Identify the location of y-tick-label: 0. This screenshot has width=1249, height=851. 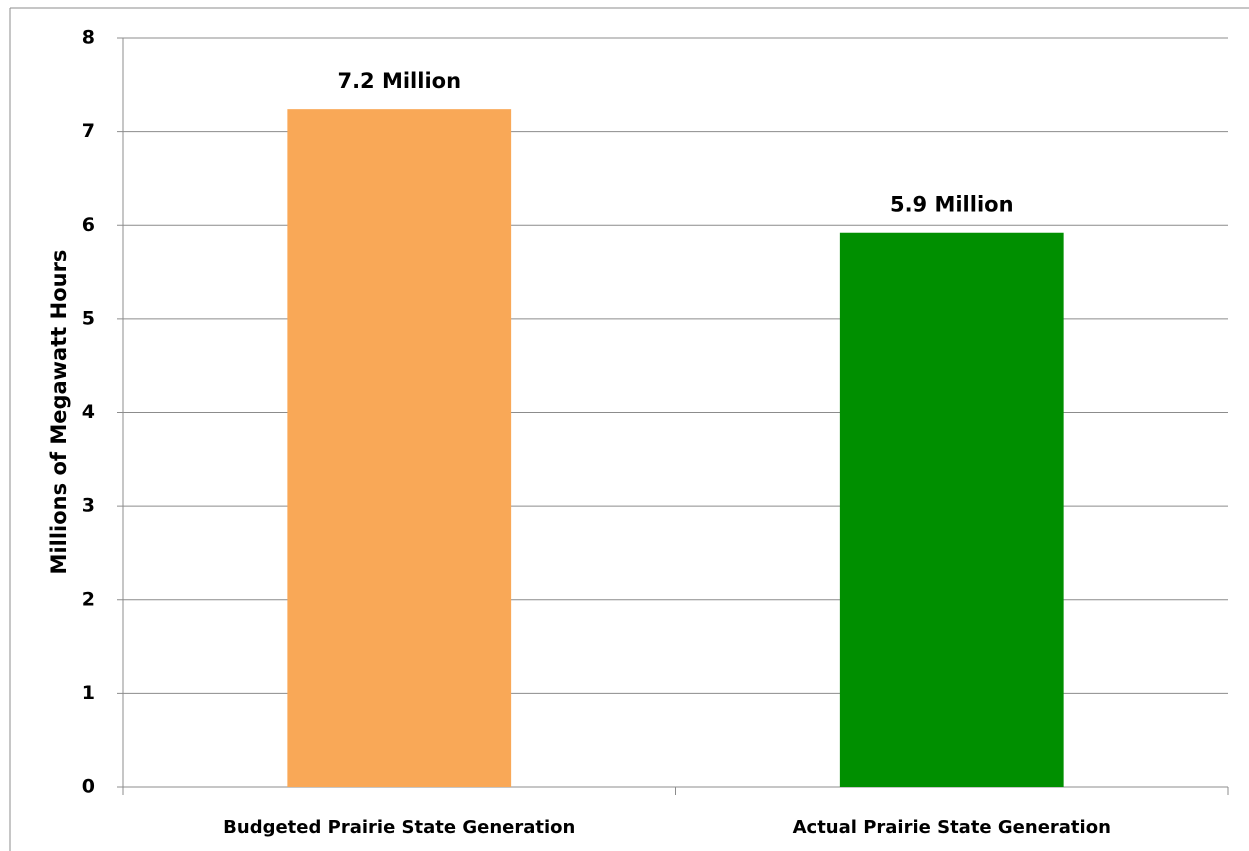
(88, 787).